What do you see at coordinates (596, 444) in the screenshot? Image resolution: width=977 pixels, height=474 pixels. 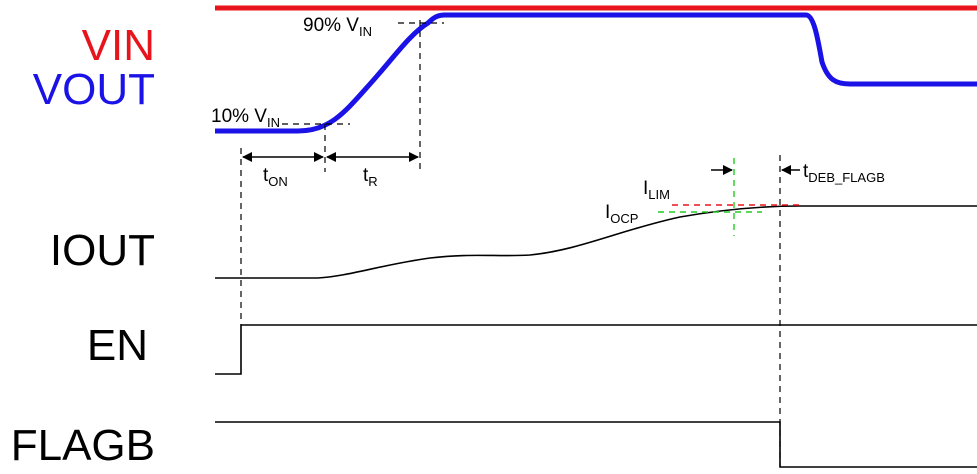 I see `flagb-waveform` at bounding box center [596, 444].